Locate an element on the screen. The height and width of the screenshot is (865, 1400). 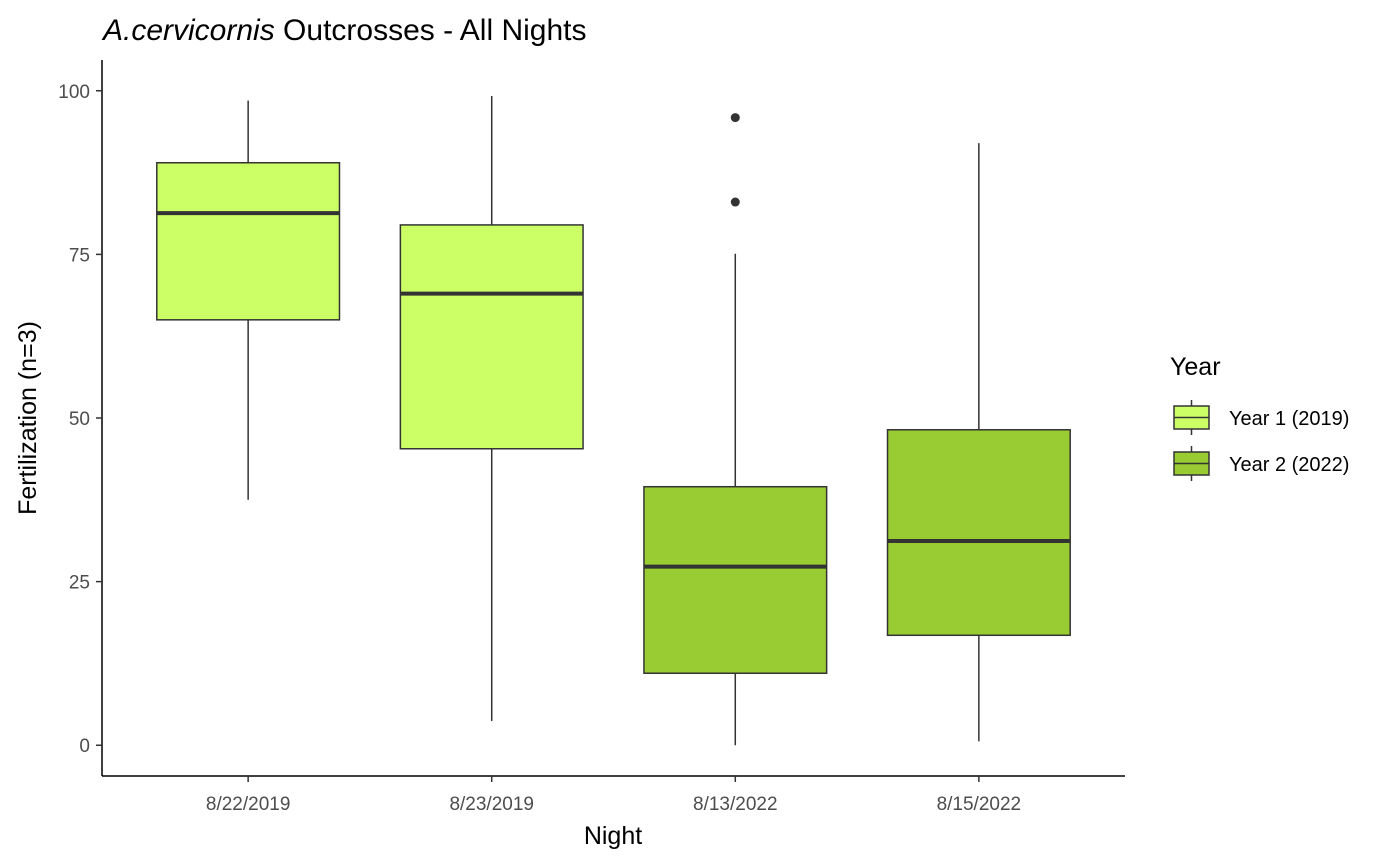
legend-item-1: Year 1 (2019) is located at coordinates (1261, 417).